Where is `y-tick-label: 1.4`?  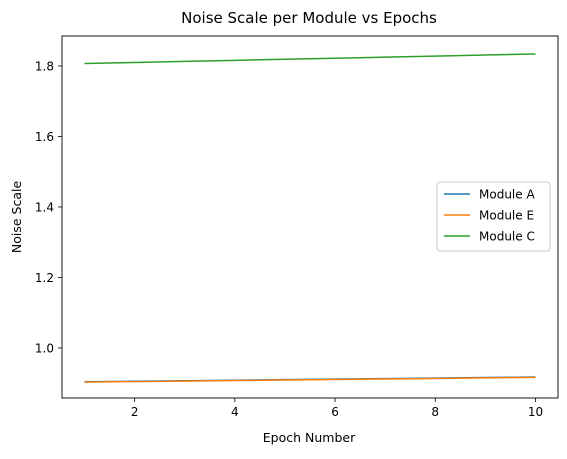
y-tick-label: 1.4 is located at coordinates (44, 207).